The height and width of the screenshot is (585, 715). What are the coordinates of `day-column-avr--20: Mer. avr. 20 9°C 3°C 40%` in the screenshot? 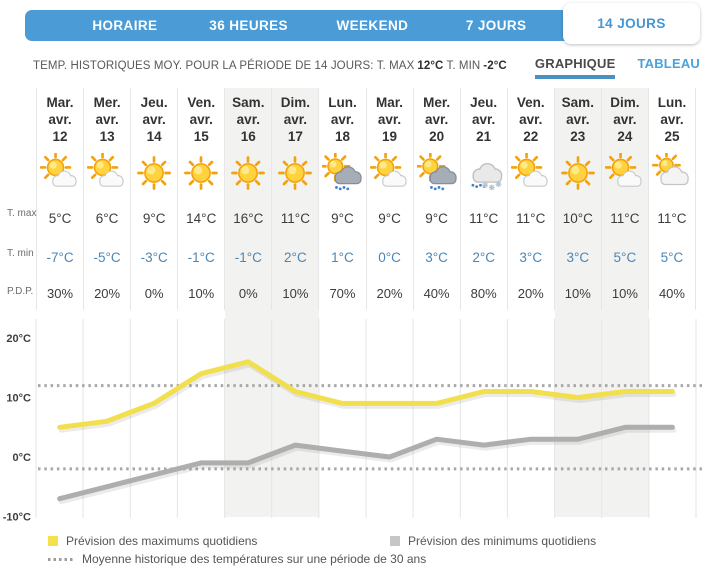 It's located at (436, 199).